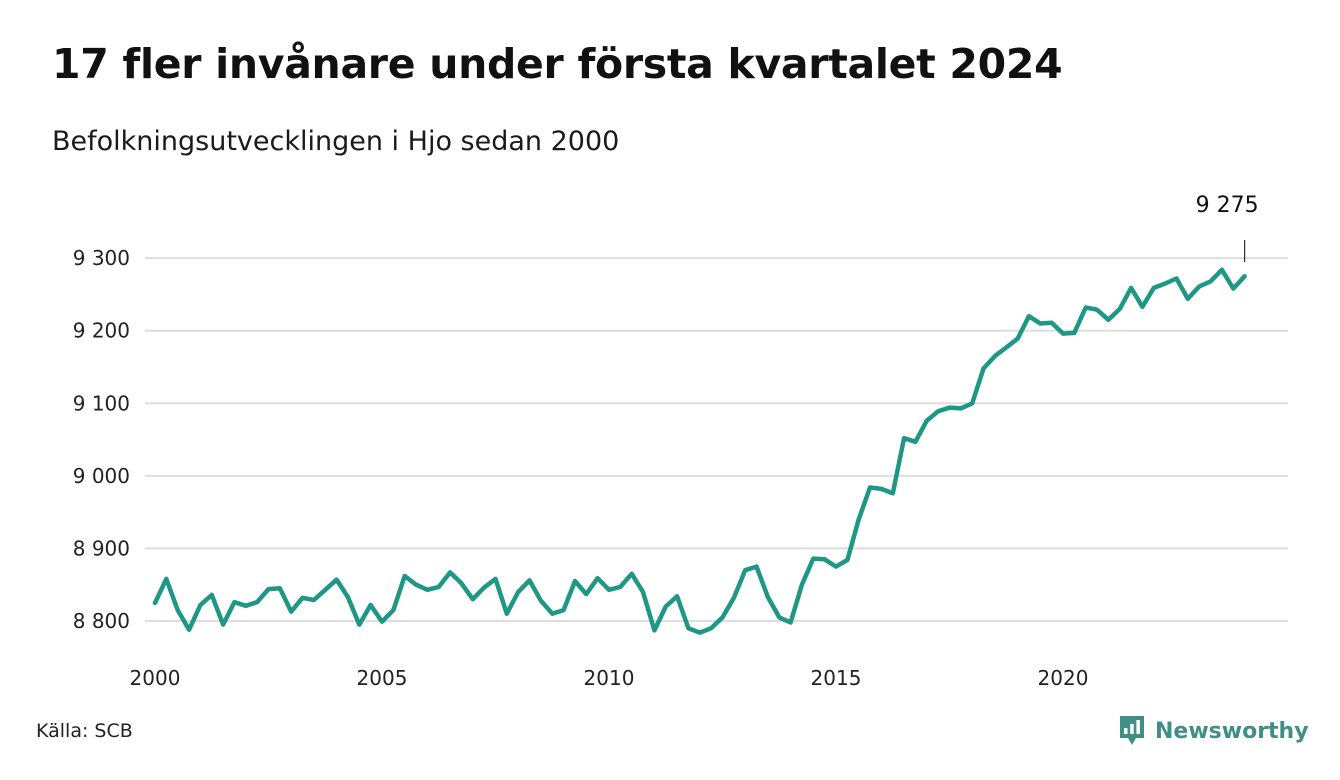 Image resolution: width=1340 pixels, height=780 pixels. Describe the element at coordinates (101, 403) in the screenshot. I see `y-tick-label: 9 100` at that location.